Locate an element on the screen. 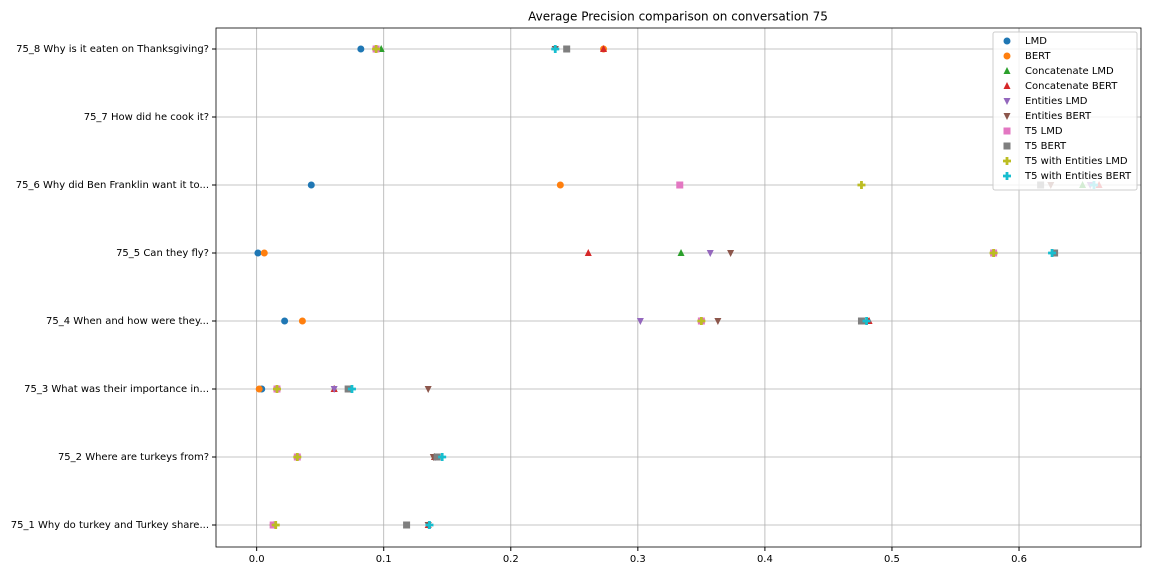 This screenshot has width=1152, height=576. legend-label: T5 LMD is located at coordinates (1043, 131).